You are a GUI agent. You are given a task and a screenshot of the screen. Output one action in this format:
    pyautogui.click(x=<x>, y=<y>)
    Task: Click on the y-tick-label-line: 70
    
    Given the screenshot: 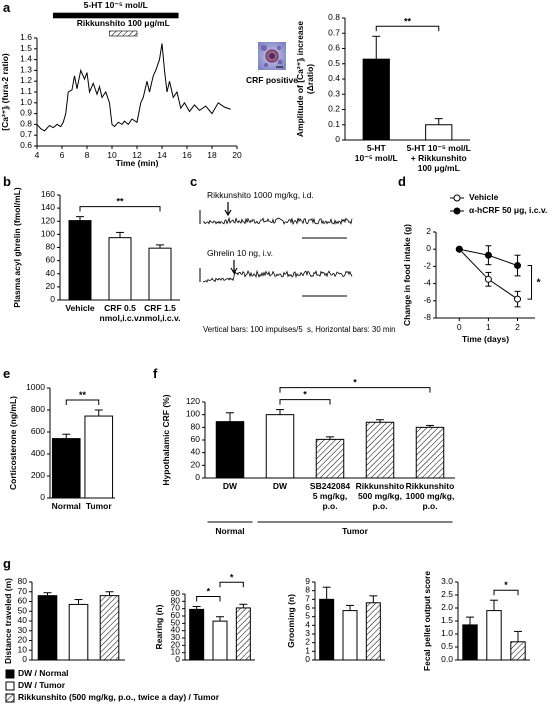 What is the action you would take?
    pyautogui.click(x=23, y=591)
    